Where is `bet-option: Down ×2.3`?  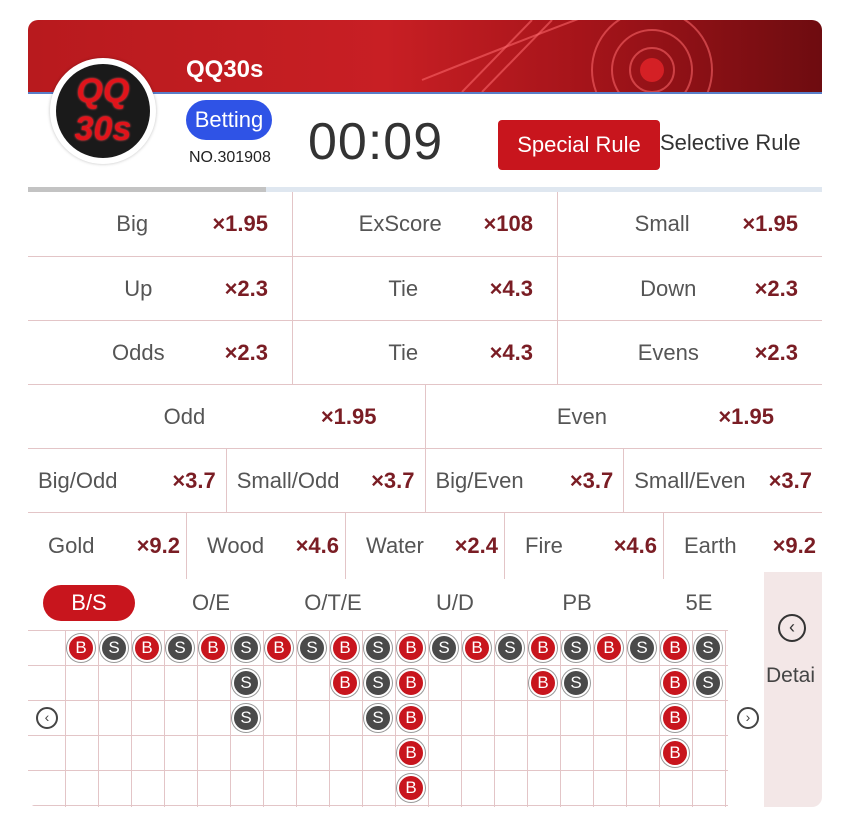 bet-option: Down ×2.3 is located at coordinates (690, 288).